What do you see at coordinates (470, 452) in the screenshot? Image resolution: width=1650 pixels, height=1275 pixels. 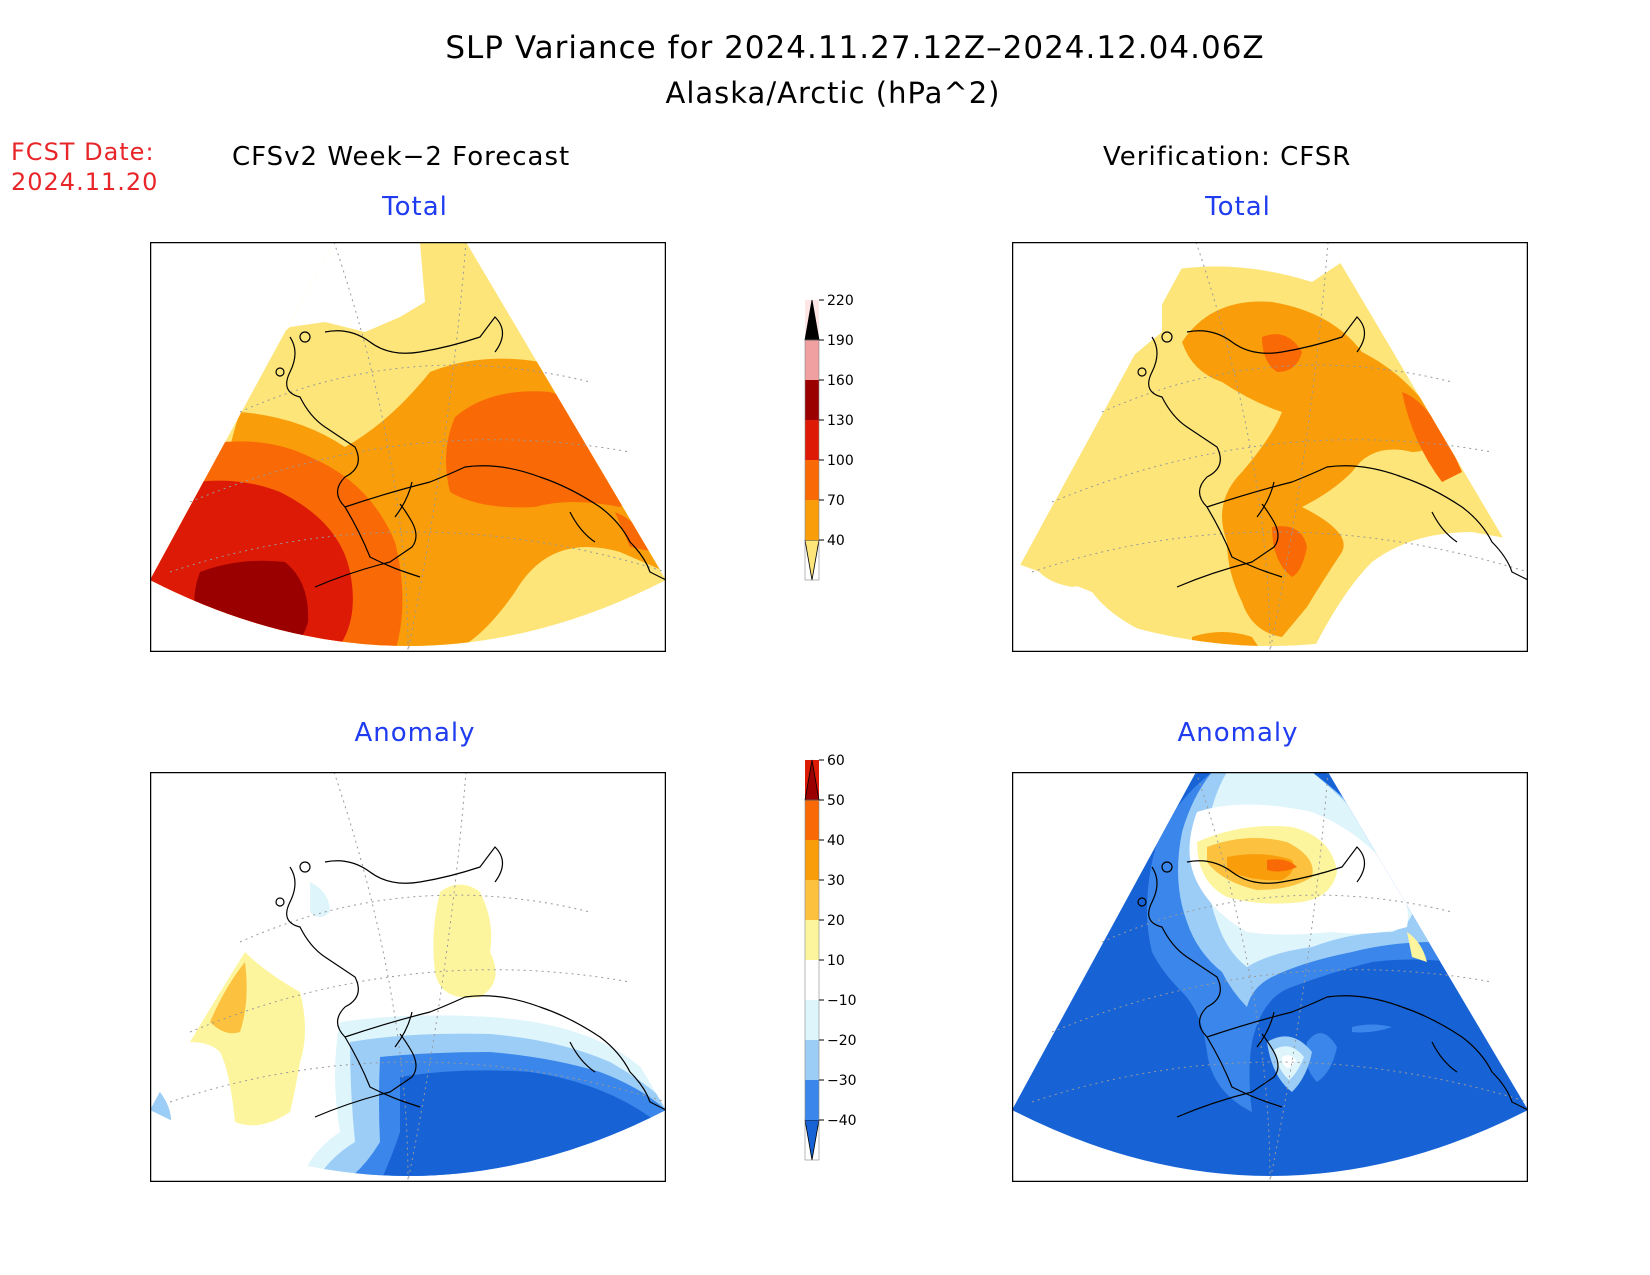 I see `coastline-forecast-total` at bounding box center [470, 452].